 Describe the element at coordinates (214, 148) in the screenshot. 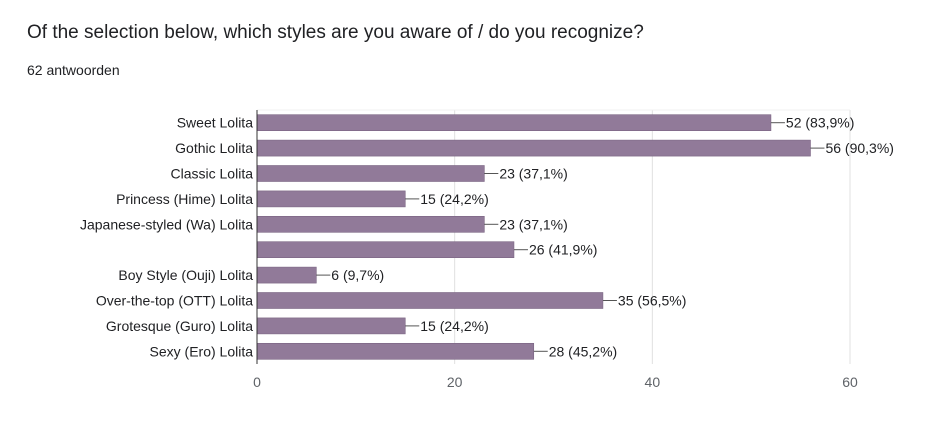

I see `category-label: Gothic Lolita` at that location.